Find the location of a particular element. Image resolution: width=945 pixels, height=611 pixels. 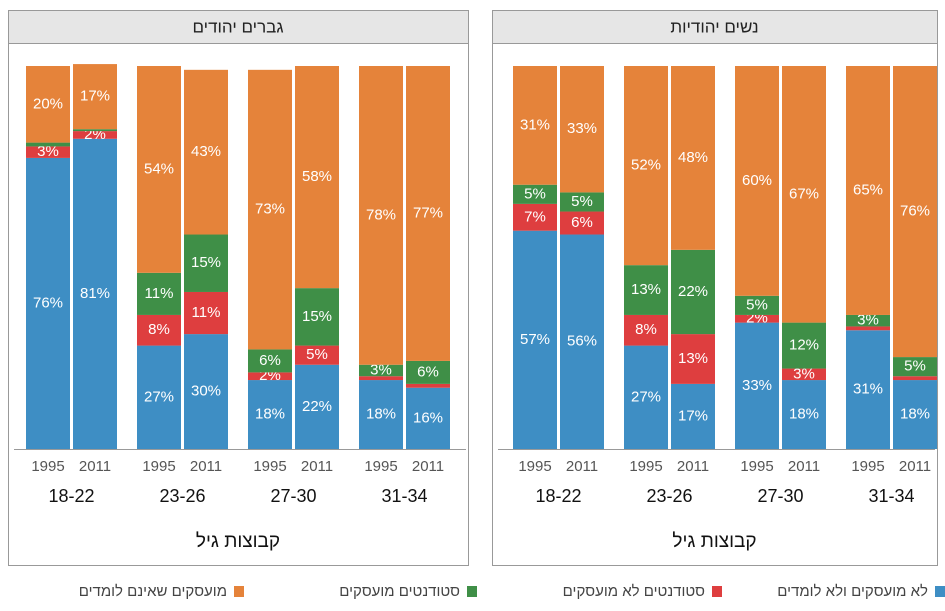

legend-label: מועסקים שאינם לומדים is located at coordinates (153, 591).